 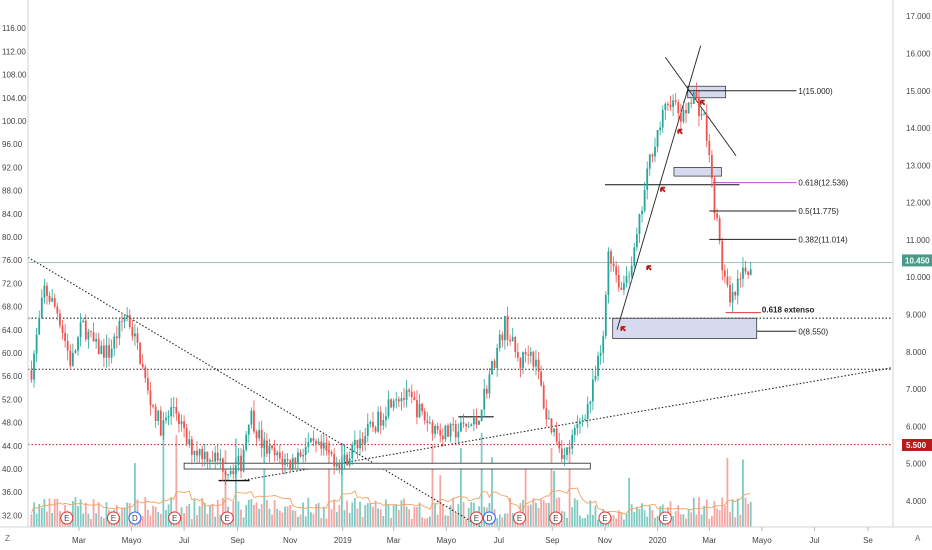 What do you see at coordinates (12, 214) in the screenshot?
I see `left-tick-label-8: 84.00` at bounding box center [12, 214].